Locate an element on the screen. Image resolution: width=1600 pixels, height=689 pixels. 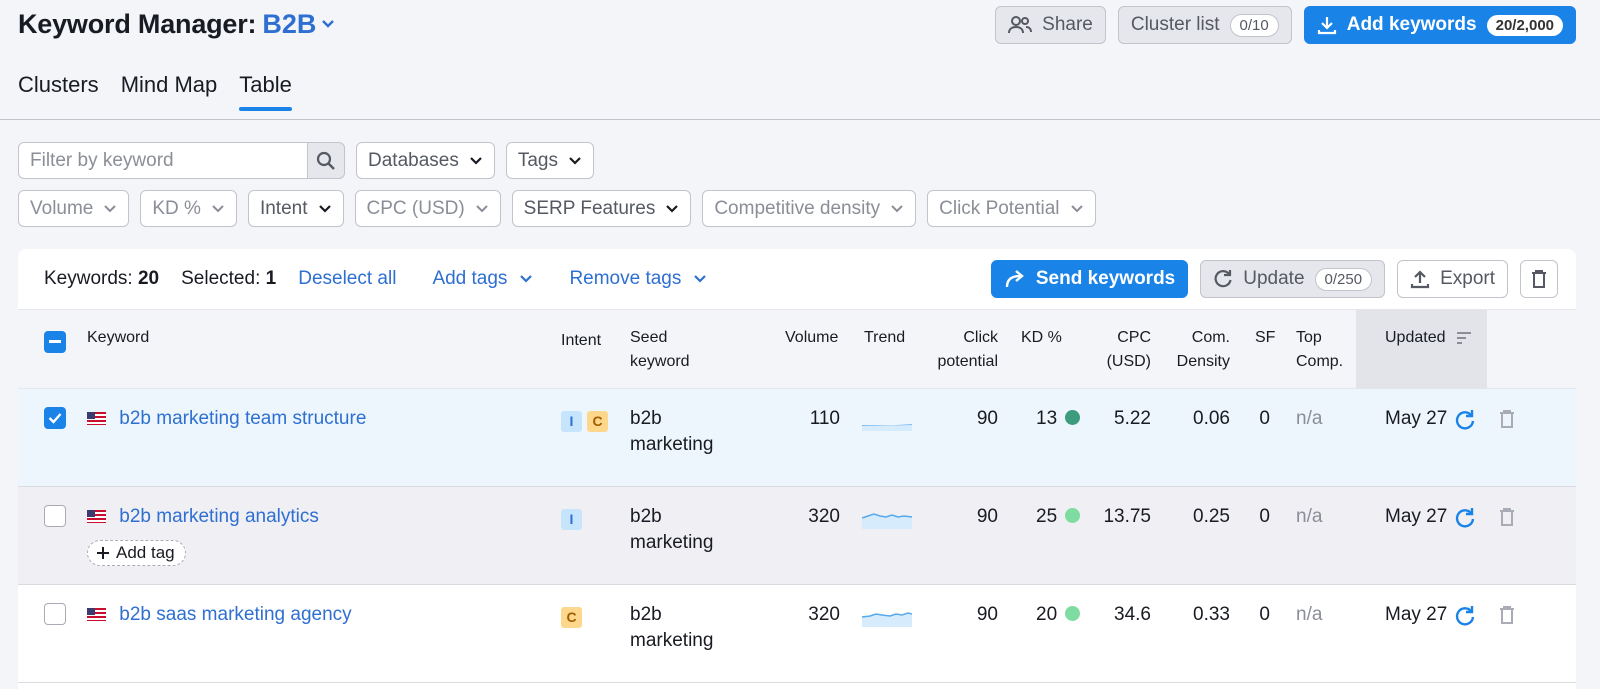
share-button: Share is located at coordinates (1050, 25).